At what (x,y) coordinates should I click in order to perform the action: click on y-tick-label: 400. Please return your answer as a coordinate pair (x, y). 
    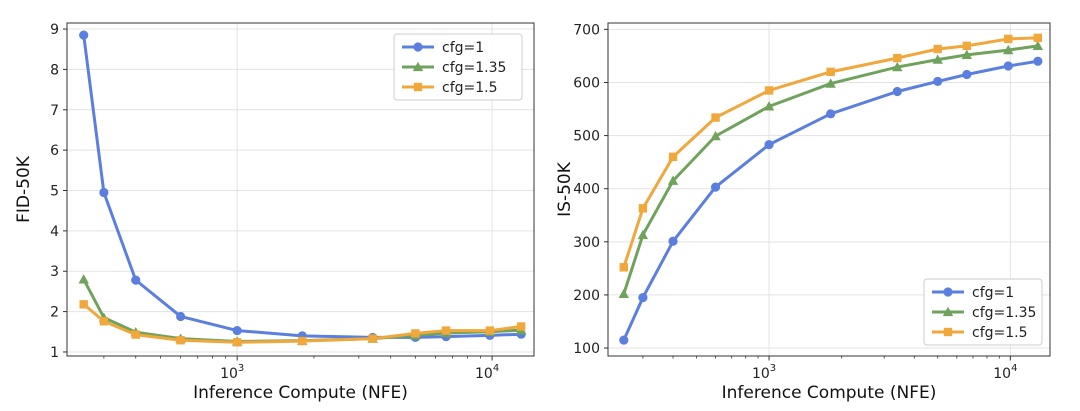
    Looking at the image, I should click on (586, 190).